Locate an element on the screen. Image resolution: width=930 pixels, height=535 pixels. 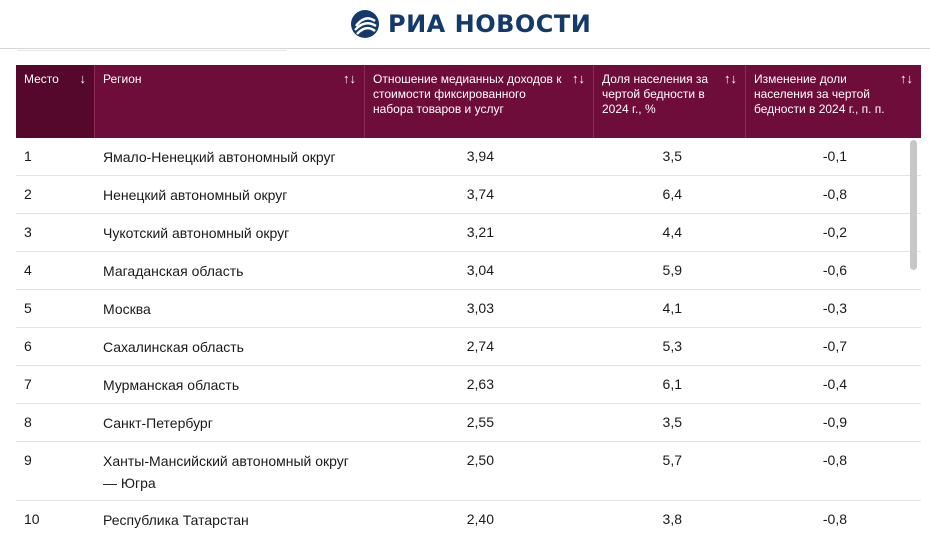
rank-cell: 8 is located at coordinates (28, 422).